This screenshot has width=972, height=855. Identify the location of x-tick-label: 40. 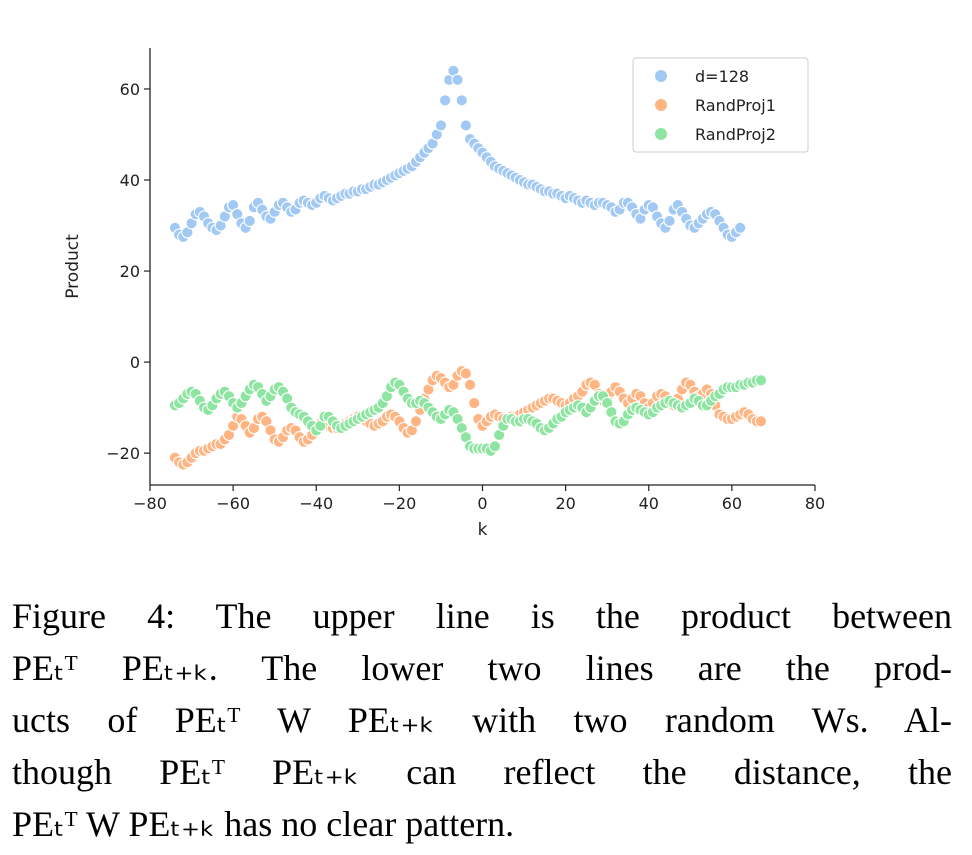
(649, 503).